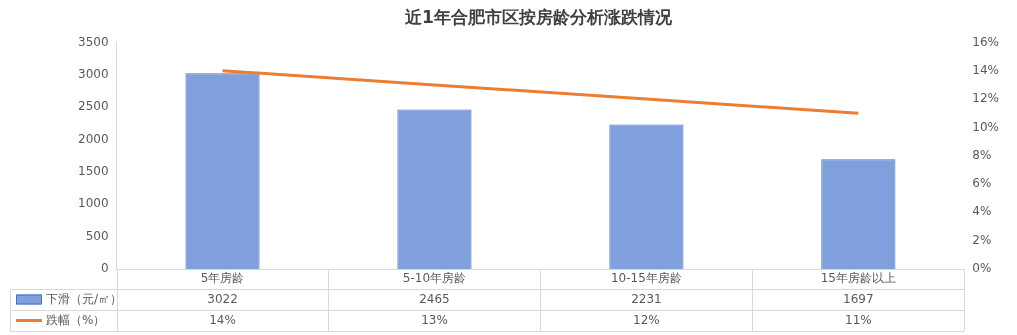 The width and height of the screenshot is (1017, 335). I want to click on y2-tick-label: 2%, so click(982, 239).